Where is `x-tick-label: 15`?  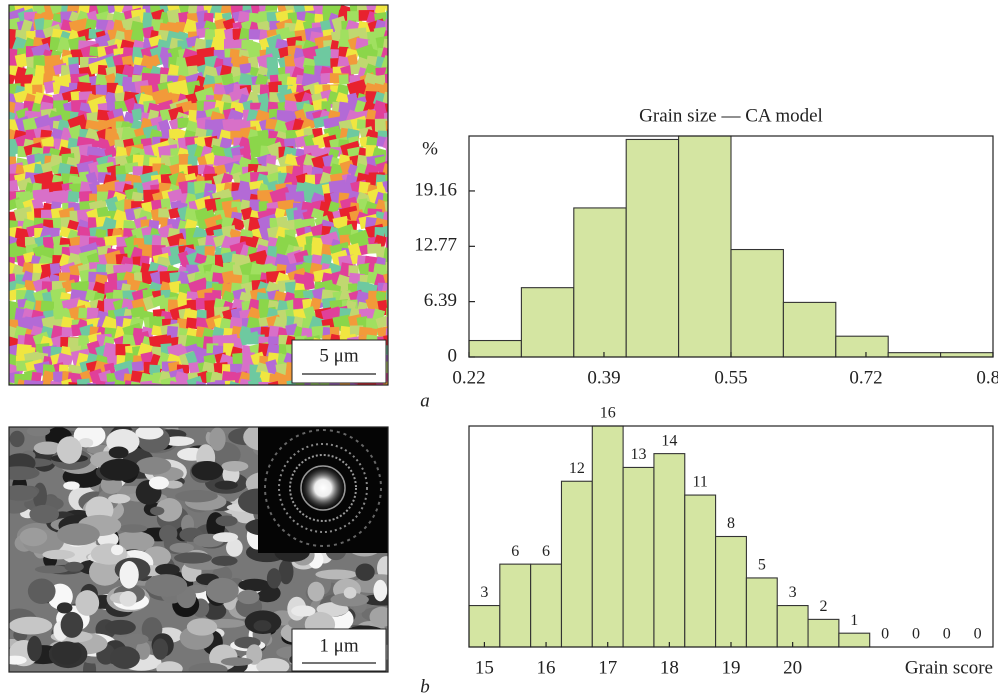 x-tick-label: 15 is located at coordinates (484, 667).